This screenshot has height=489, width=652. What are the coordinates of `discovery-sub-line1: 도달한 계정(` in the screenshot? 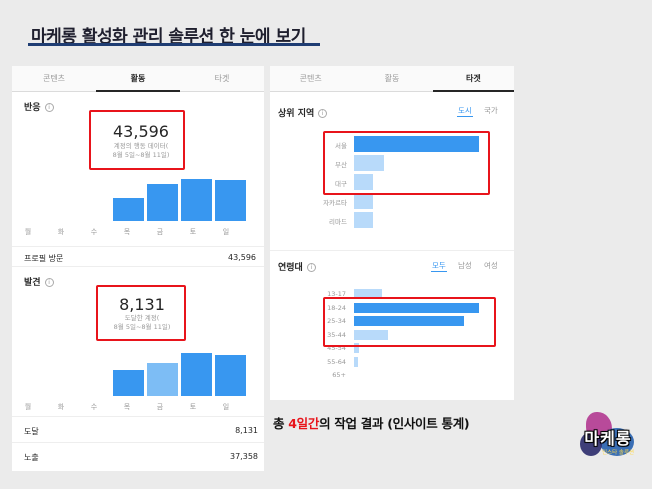 It's located at (142, 318).